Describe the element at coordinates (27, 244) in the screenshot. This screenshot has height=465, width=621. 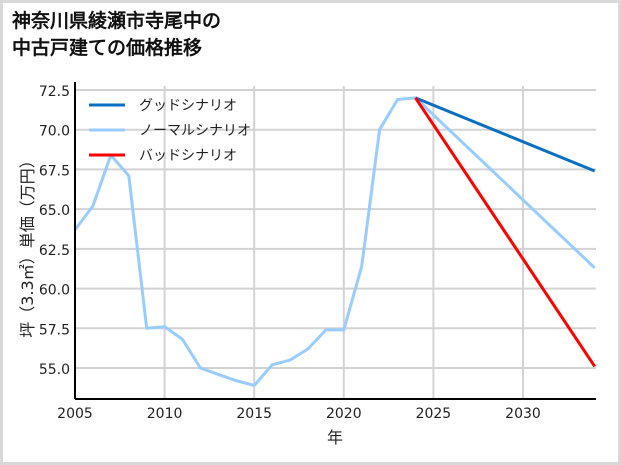
I see `y-axis-label: 坪（3.3㎡）単価（万円）` at that location.